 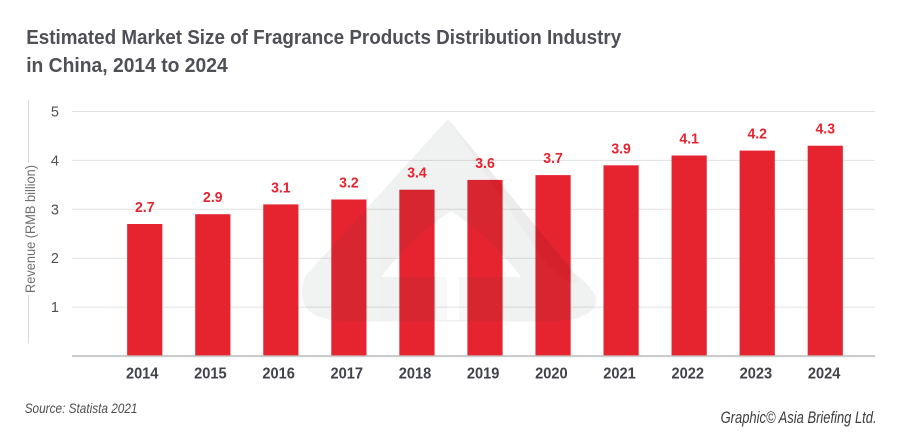 I want to click on svg-text: 2016, so click(x=278, y=374).